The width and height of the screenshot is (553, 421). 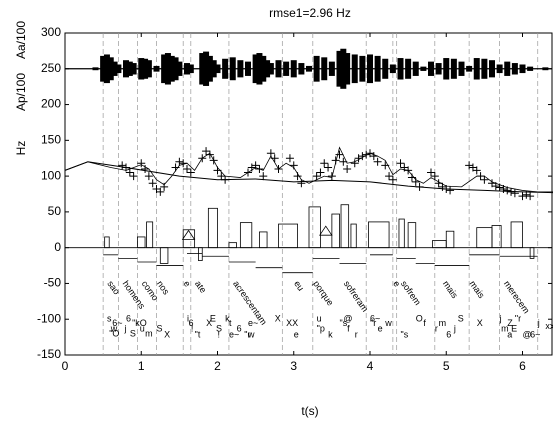 I want to click on phoneme-label: O, so click(x=419, y=319).